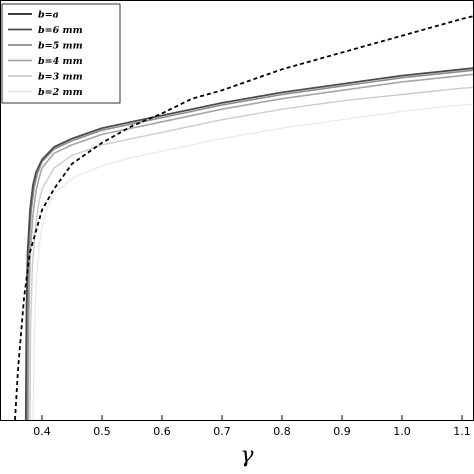 The width and height of the screenshot is (474, 474). Describe the element at coordinates (60, 46) in the screenshot. I see `legend-label-2: b=5 mm` at that location.